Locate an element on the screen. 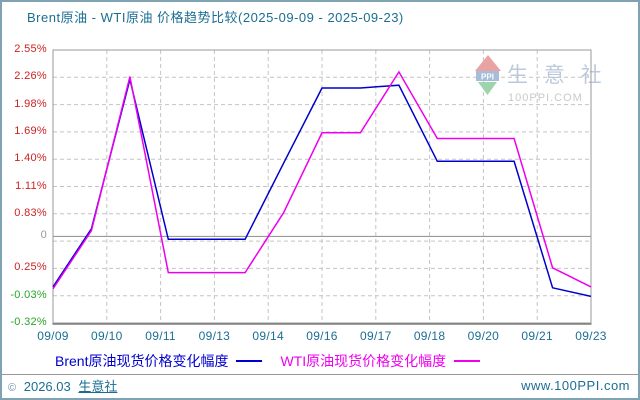  chart-legend: Brent原油现货价格变化幅度 WTI原油现货价格变化幅度 is located at coordinates (276, 361).